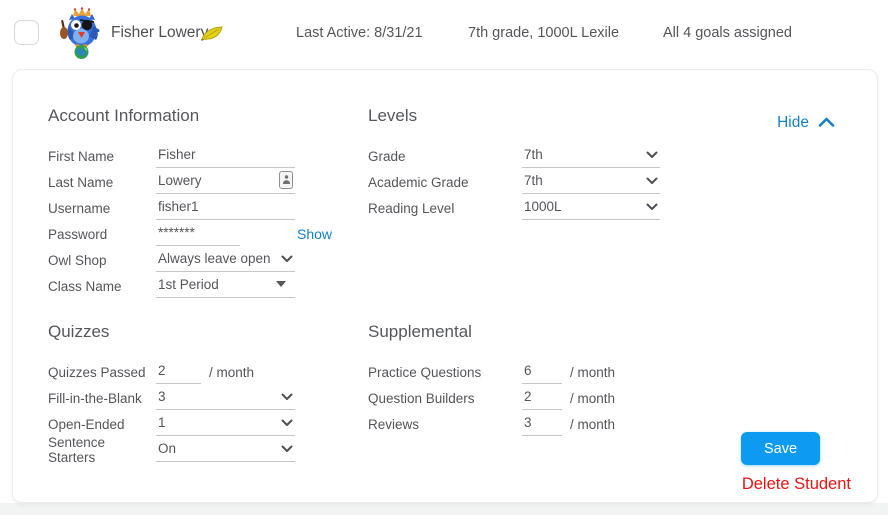 The height and width of the screenshot is (515, 888). I want to click on password-label: Password, so click(78, 234).